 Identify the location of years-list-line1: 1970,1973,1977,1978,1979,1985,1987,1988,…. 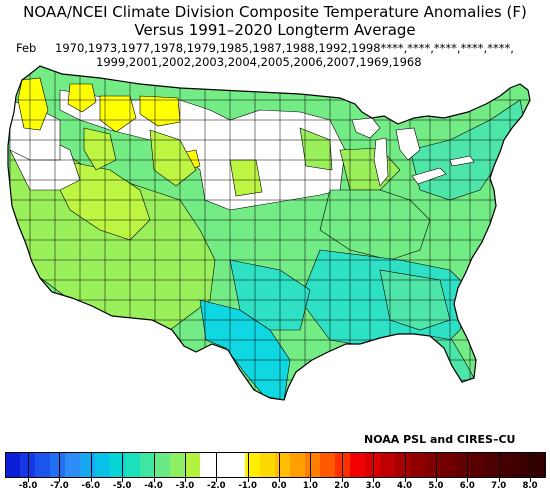
(284, 48).